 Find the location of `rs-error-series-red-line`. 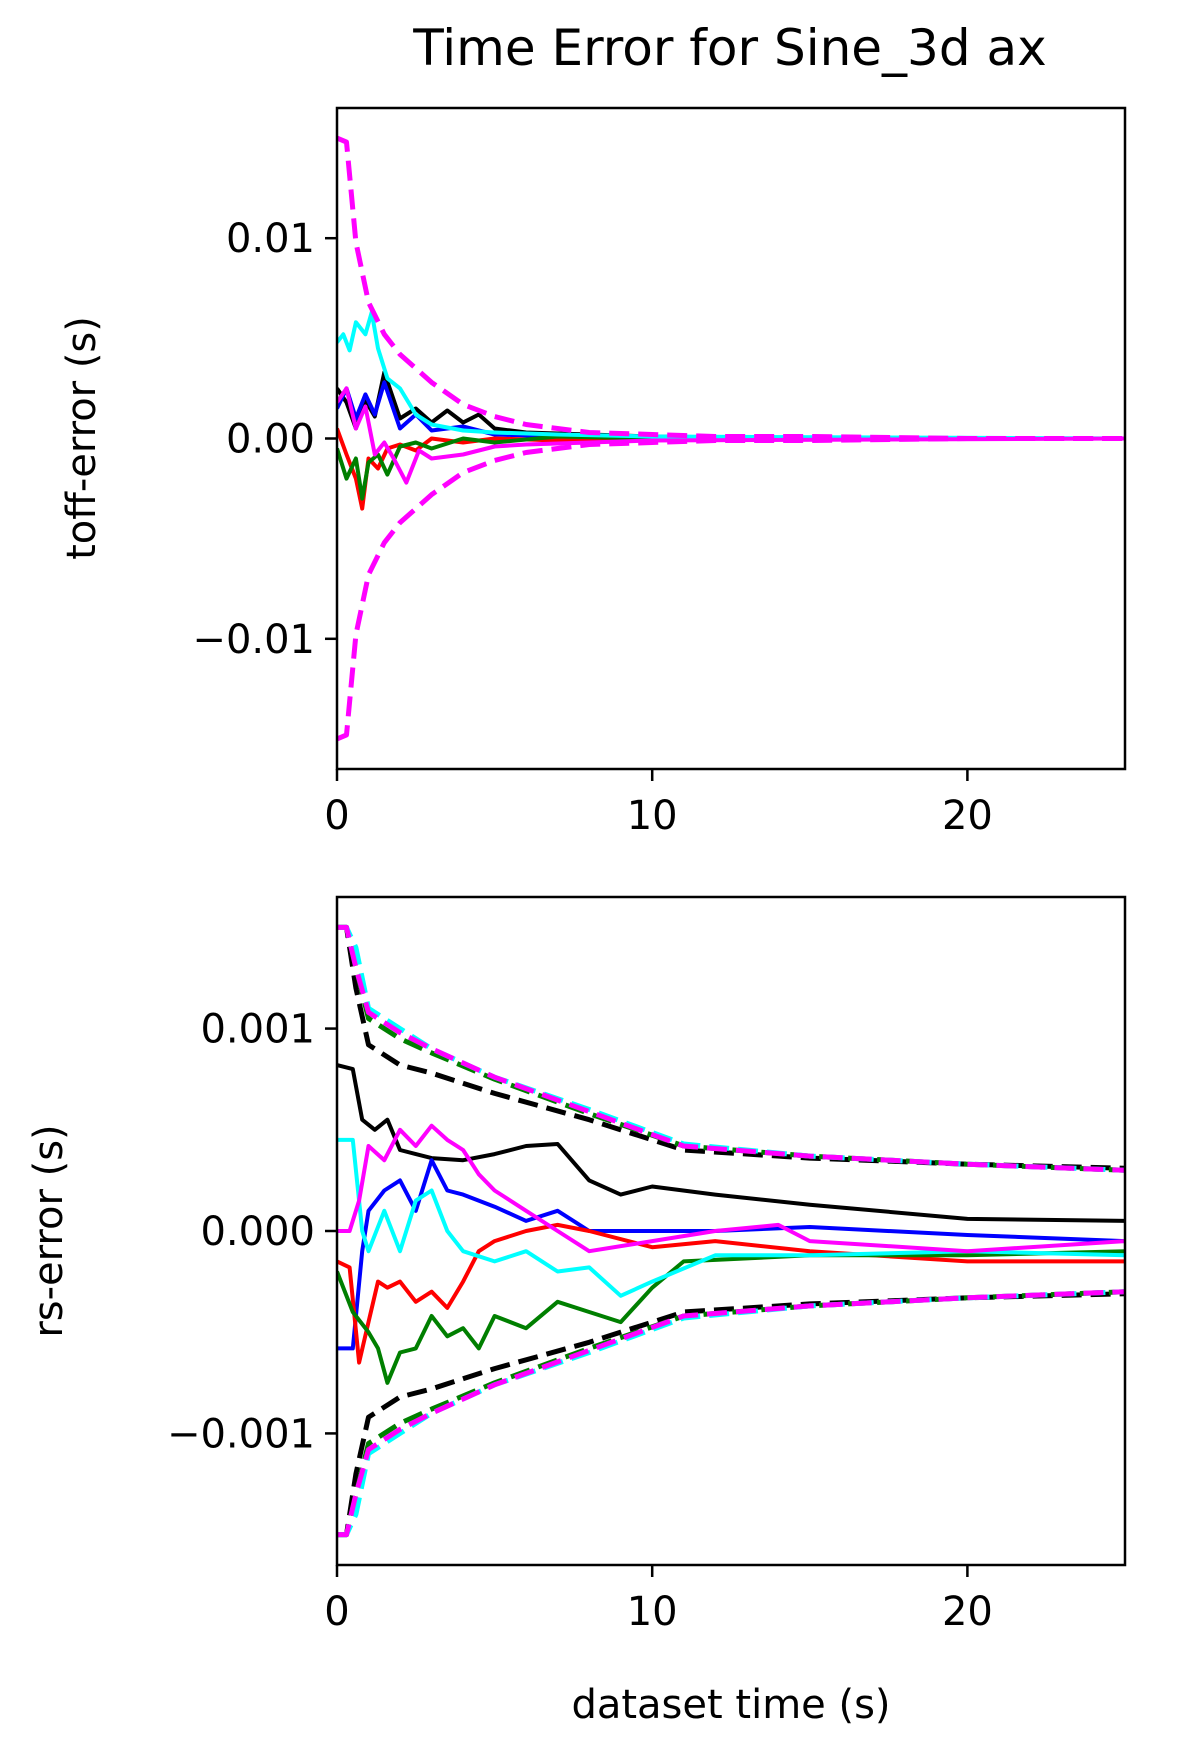

rs-error-series-red-line is located at coordinates (731, 1293).